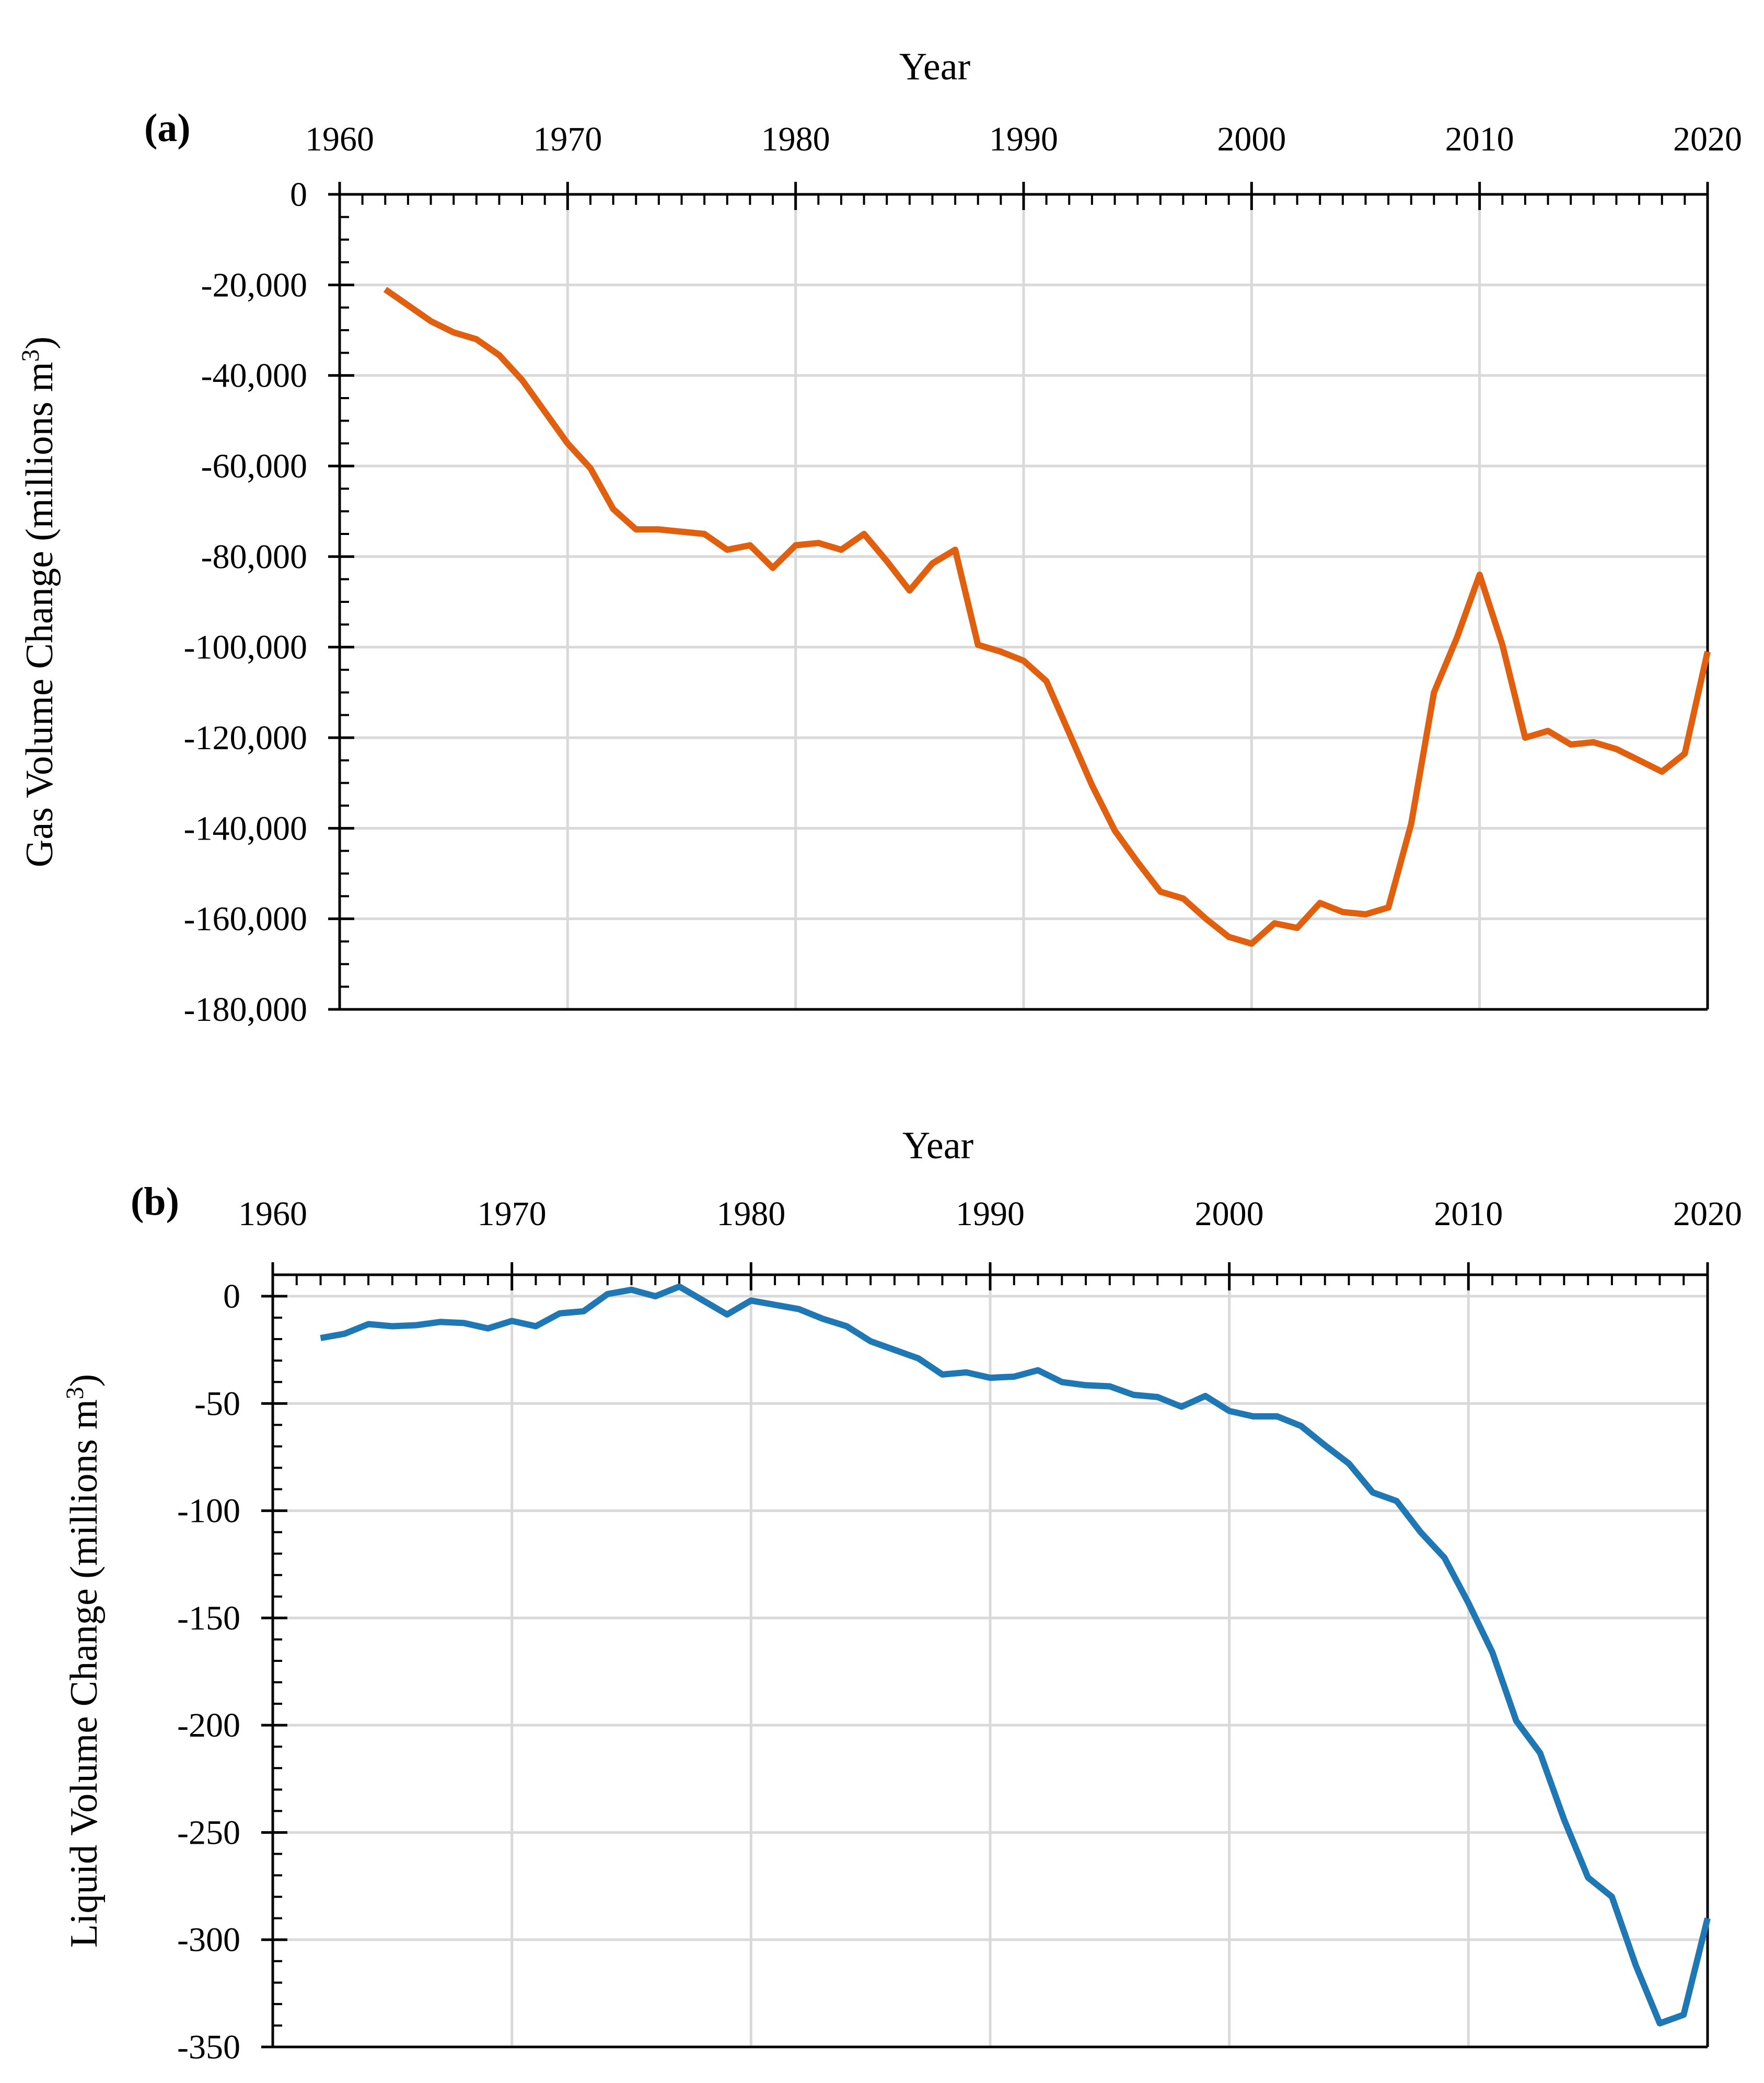 The width and height of the screenshot is (1764, 2083). What do you see at coordinates (208, 1511) in the screenshot?
I see `y-tick-label: -100` at bounding box center [208, 1511].